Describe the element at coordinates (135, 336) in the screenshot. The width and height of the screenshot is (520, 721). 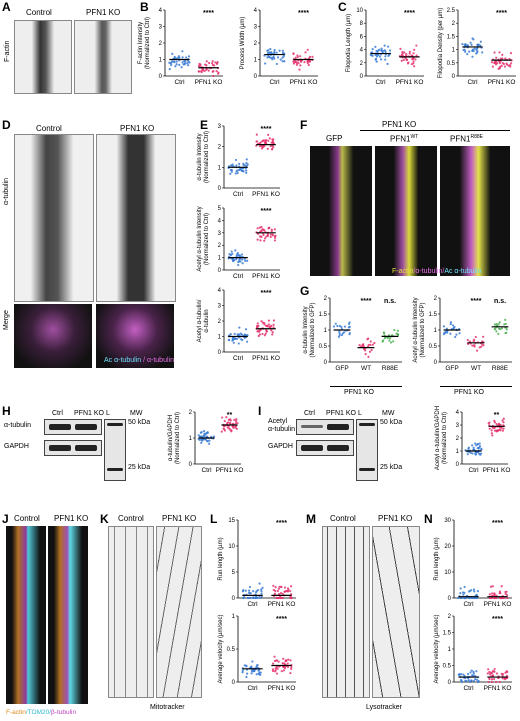
I see `micrograph-merge-ko` at that location.